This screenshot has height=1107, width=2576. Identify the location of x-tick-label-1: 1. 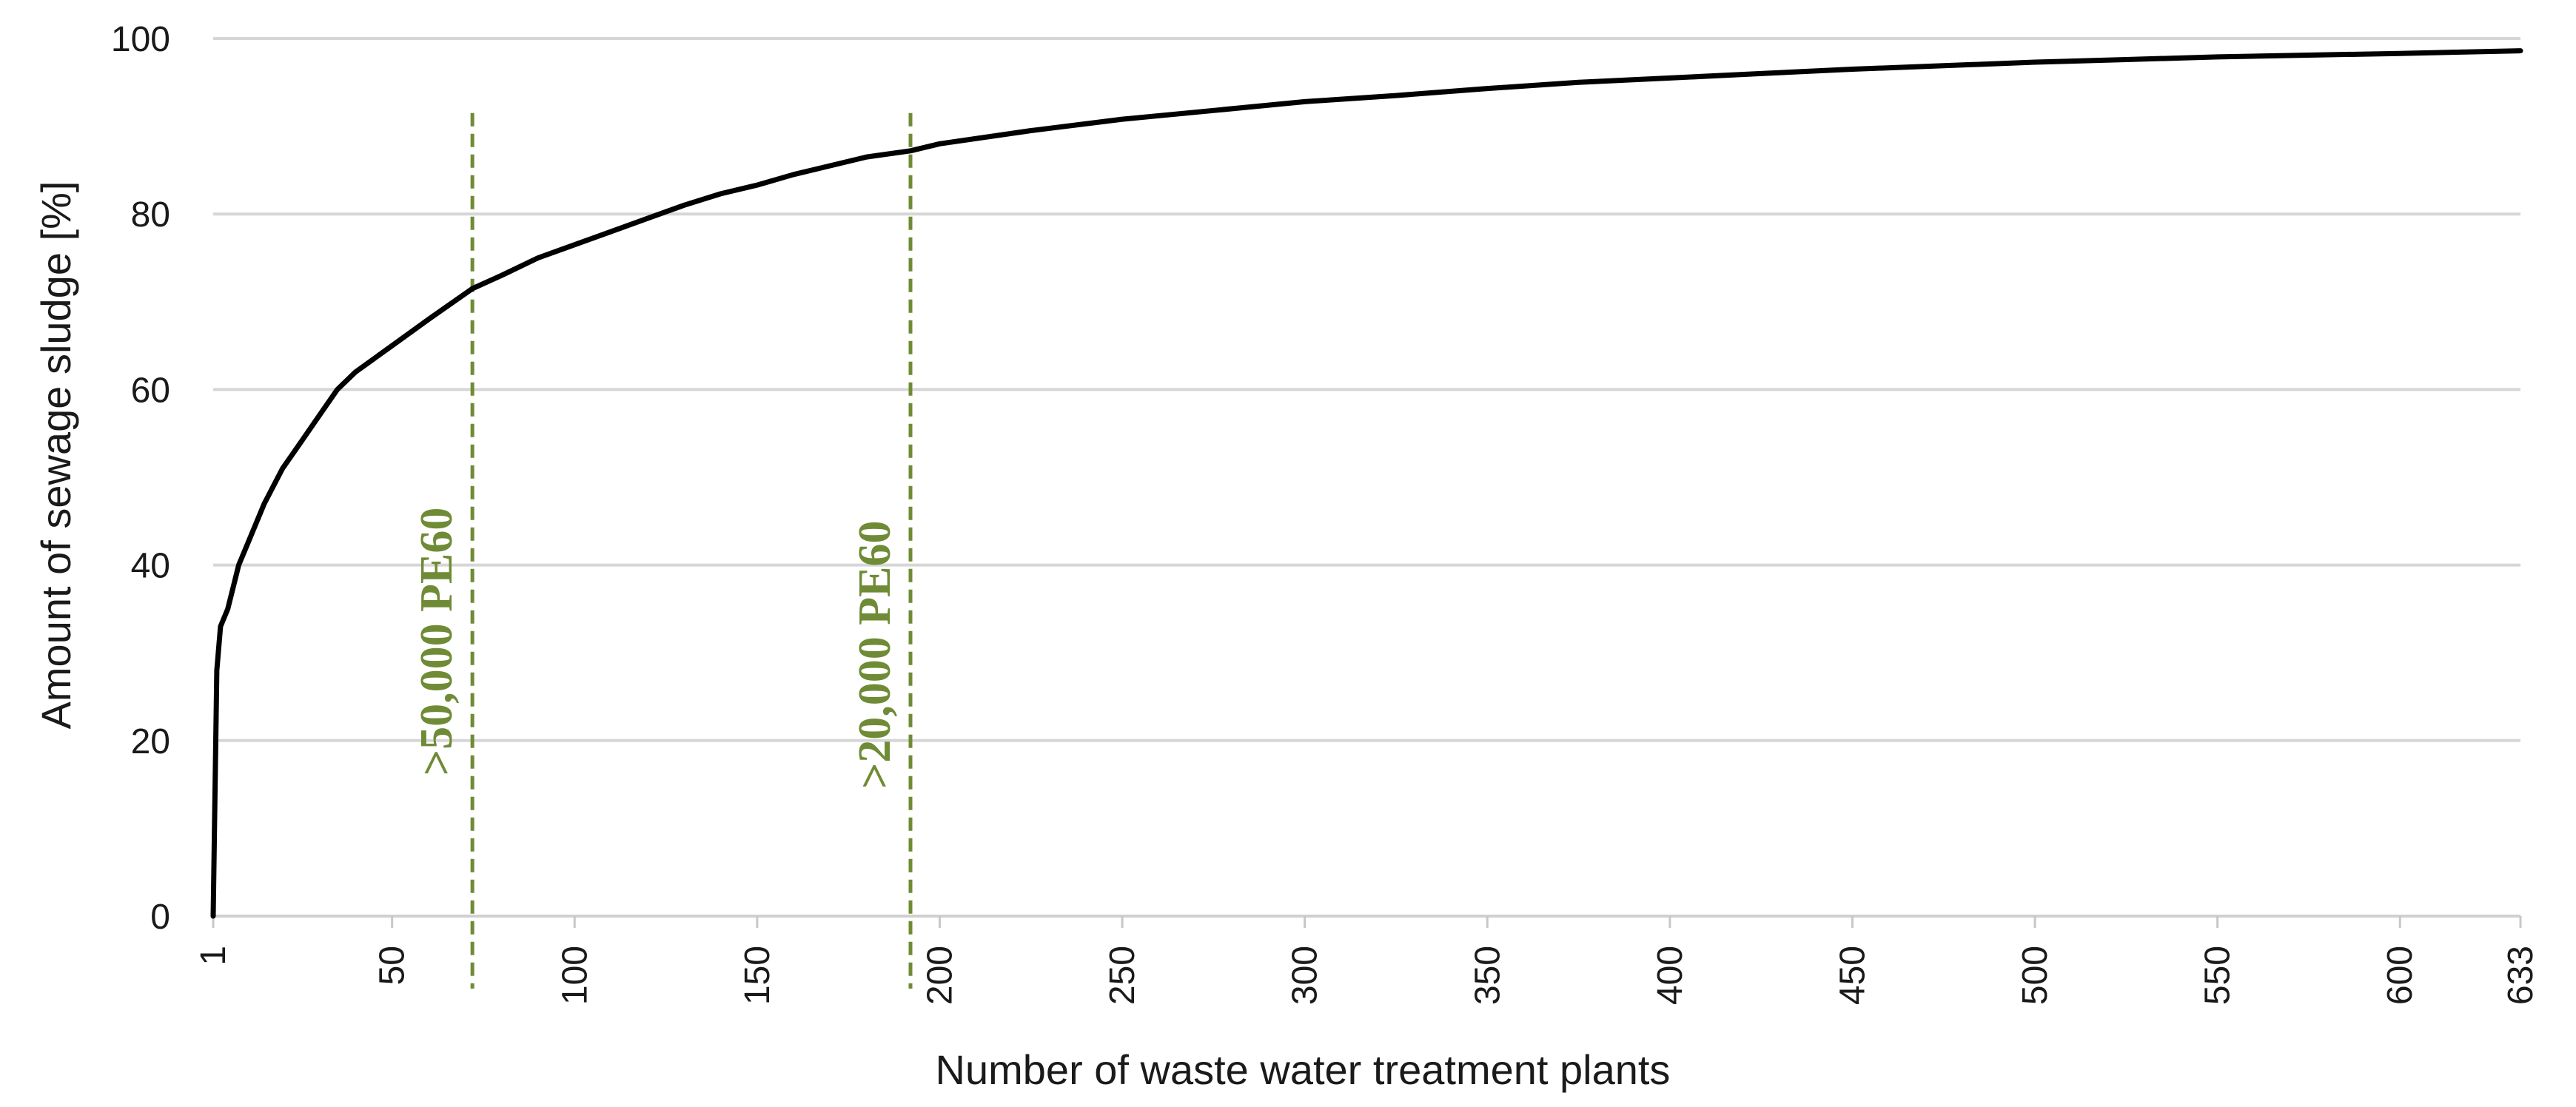
(213, 956).